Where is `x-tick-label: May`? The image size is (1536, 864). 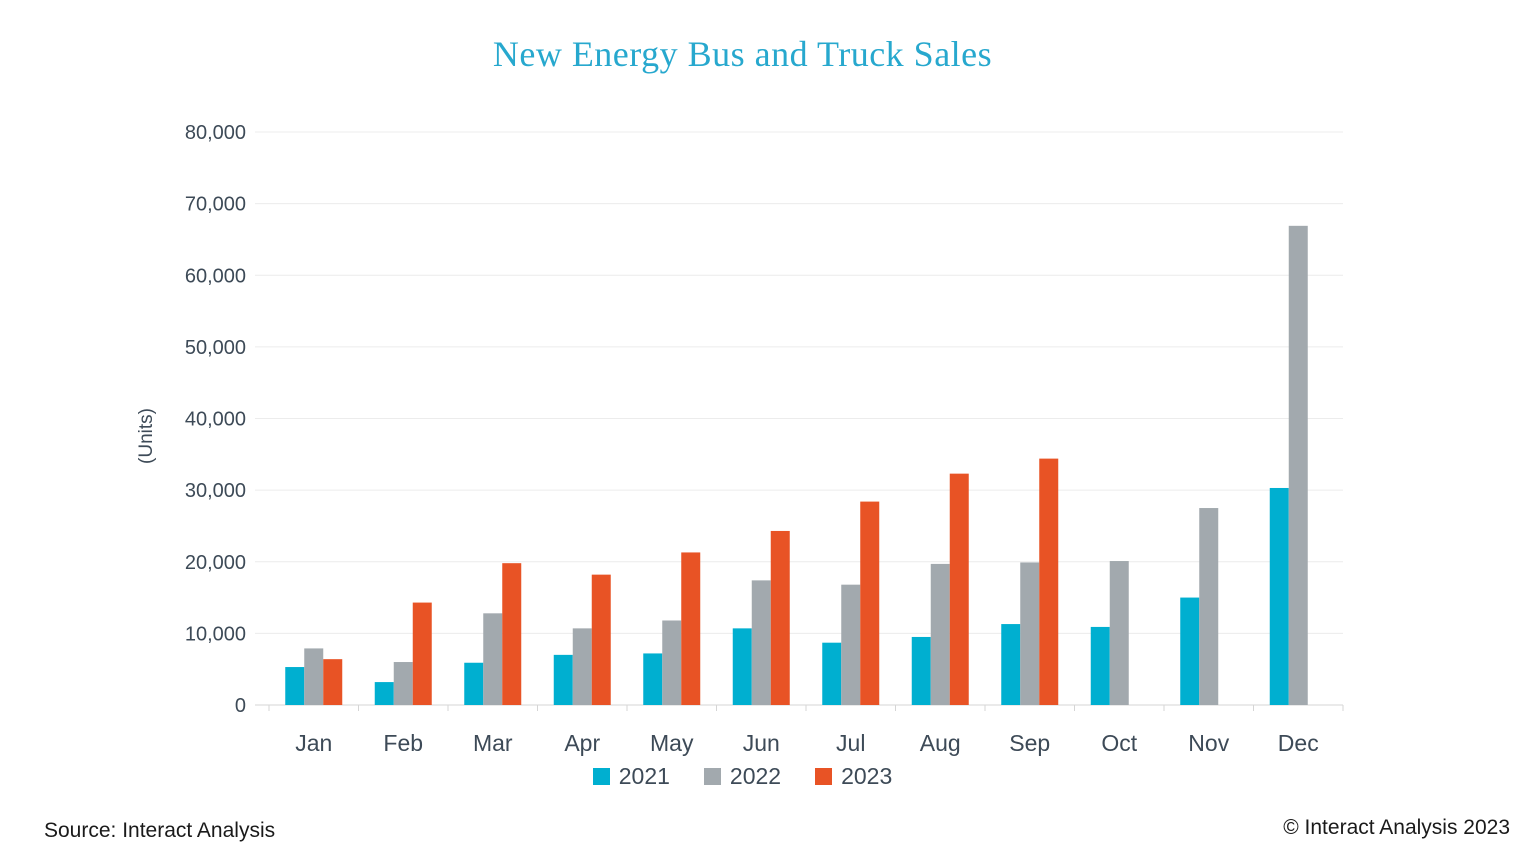
x-tick-label: May is located at coordinates (672, 743).